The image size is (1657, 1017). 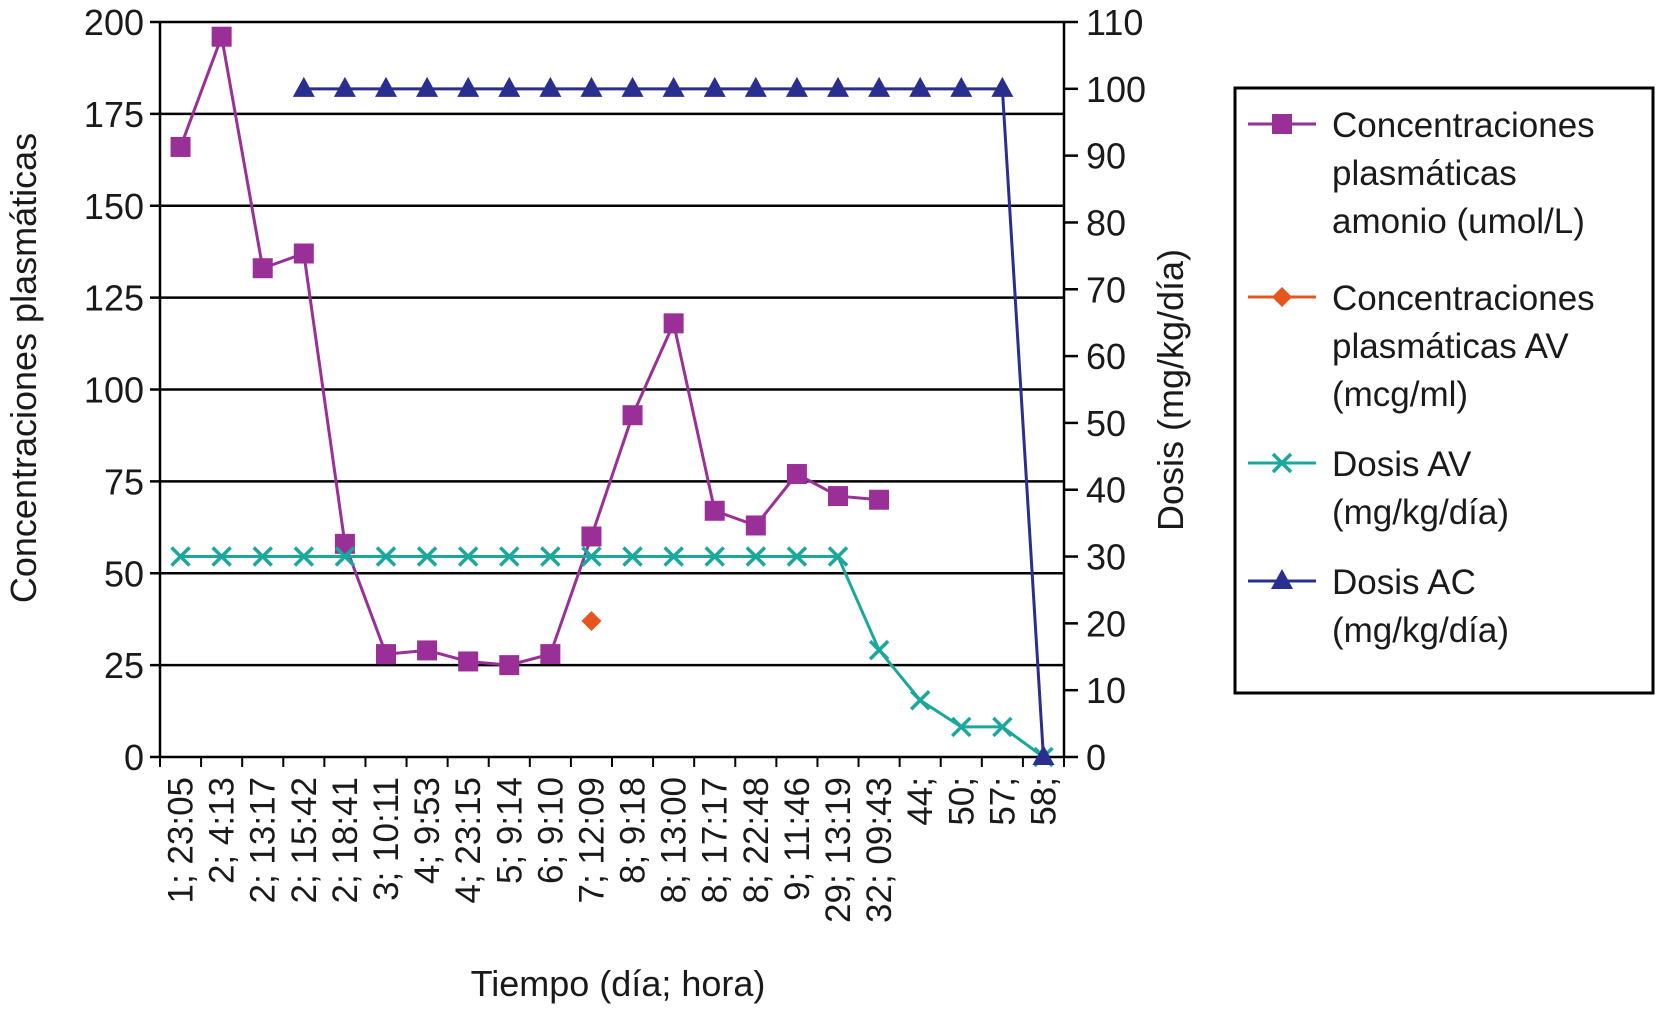 What do you see at coordinates (134, 757) in the screenshot?
I see `left-tick-label: 0` at bounding box center [134, 757].